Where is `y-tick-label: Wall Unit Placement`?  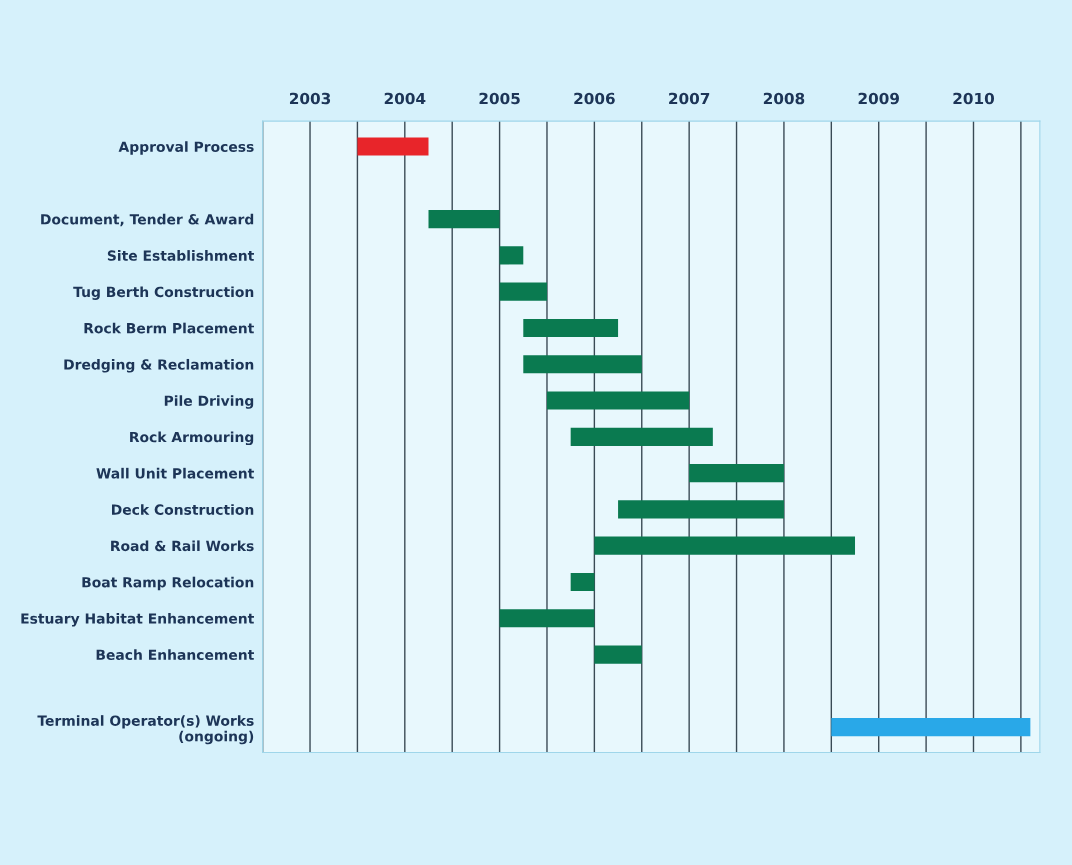
y-tick-label: Wall Unit Placement is located at coordinates (175, 473).